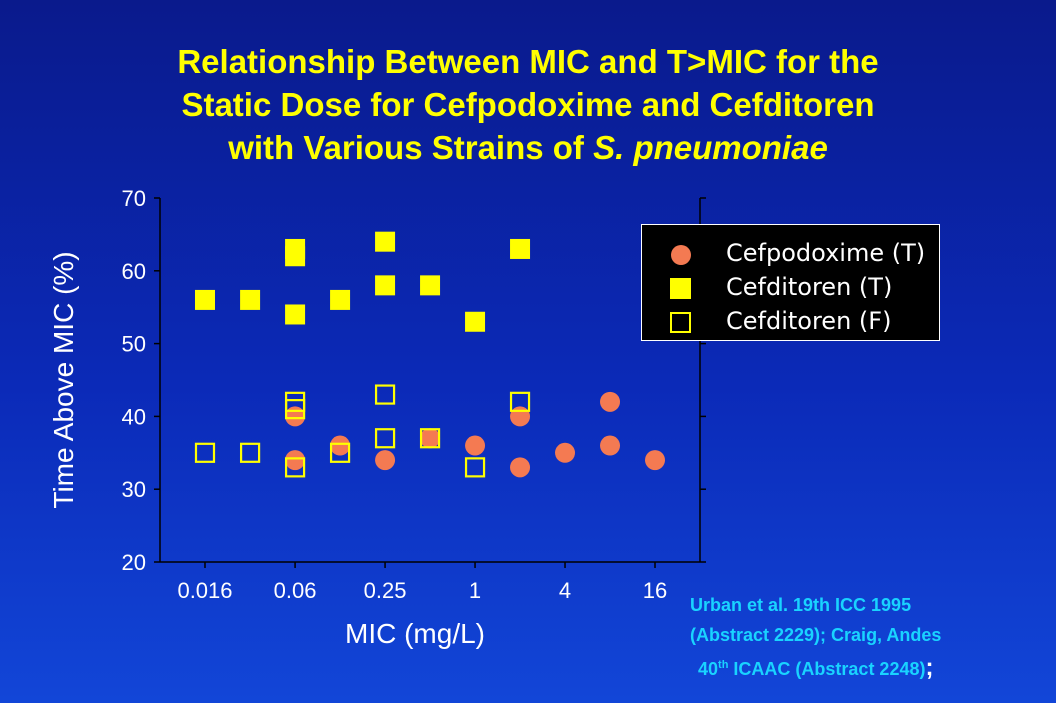 Image resolution: width=1056 pixels, height=703 pixels. What do you see at coordinates (134, 416) in the screenshot?
I see `y-tick-label: 40` at bounding box center [134, 416].